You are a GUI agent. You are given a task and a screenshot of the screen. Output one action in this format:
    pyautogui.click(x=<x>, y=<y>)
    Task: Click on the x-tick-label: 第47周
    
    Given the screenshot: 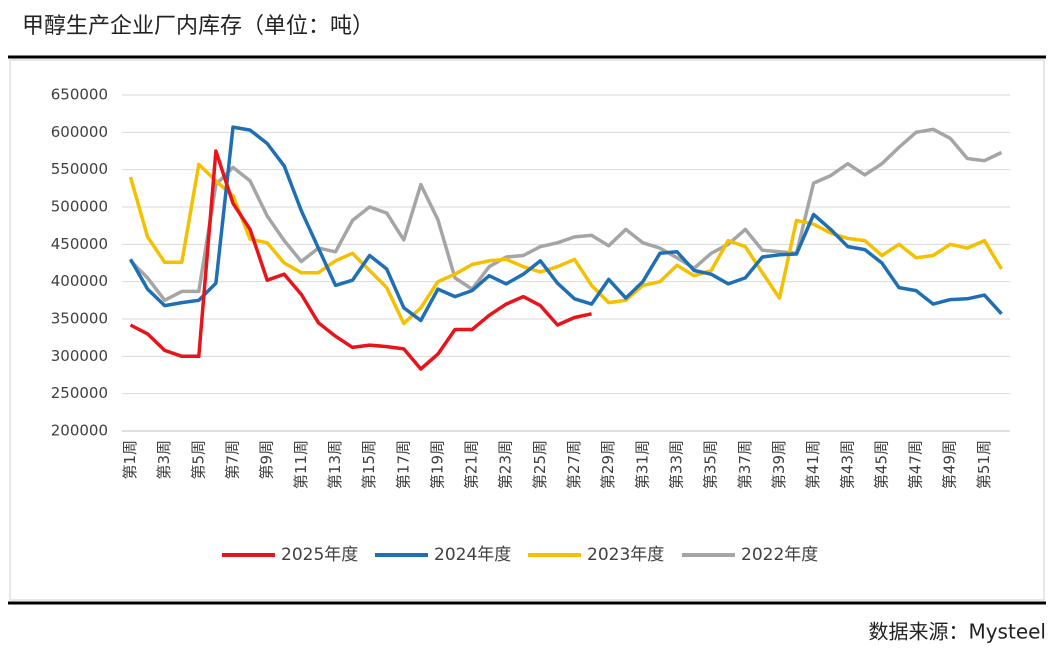 What is the action you would take?
    pyautogui.click(x=916, y=464)
    